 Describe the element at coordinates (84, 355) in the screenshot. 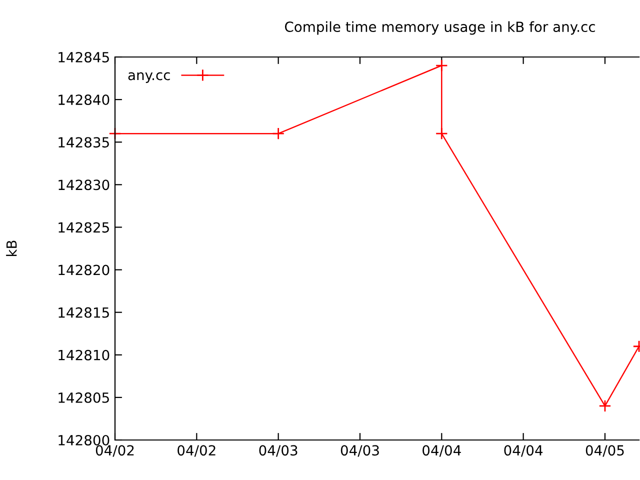

I see `y-tick-label: 142810` at that location.